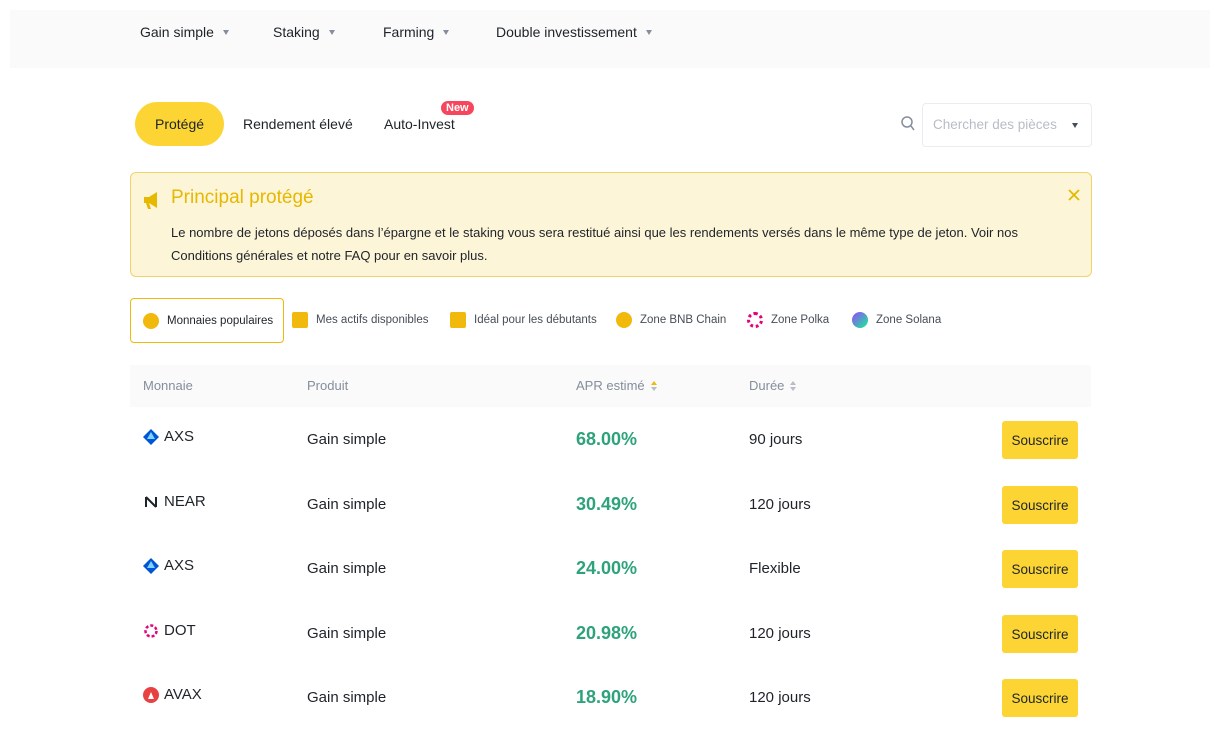 This screenshot has width=1220, height=740. Describe the element at coordinates (909, 319) in the screenshot. I see `filter-label: Zone Solana` at that location.